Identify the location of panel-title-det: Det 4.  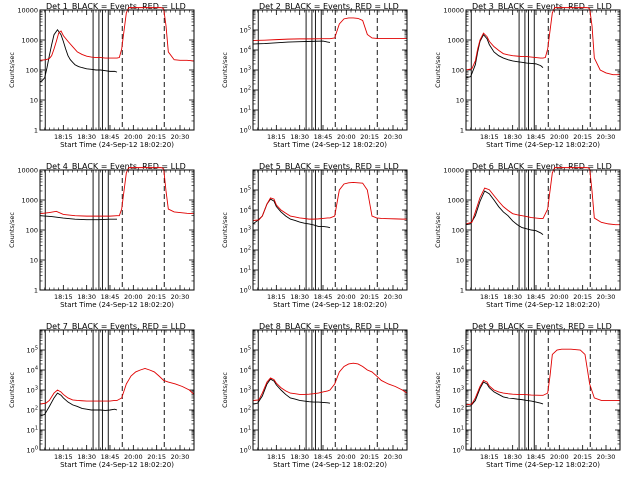
(57, 166).